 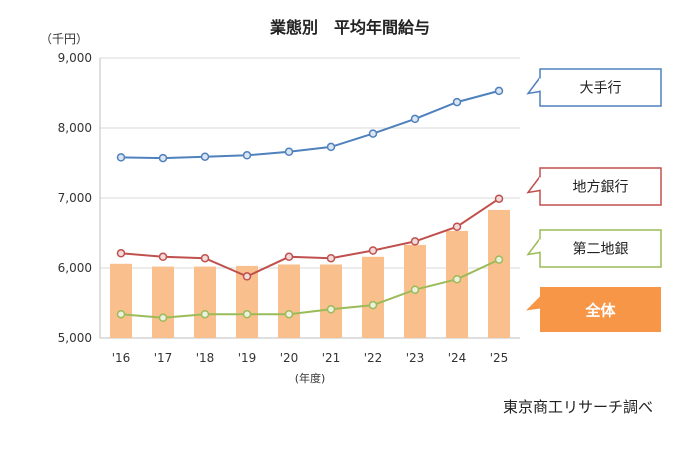 I want to click on callout-label: 大手行, so click(x=601, y=89).